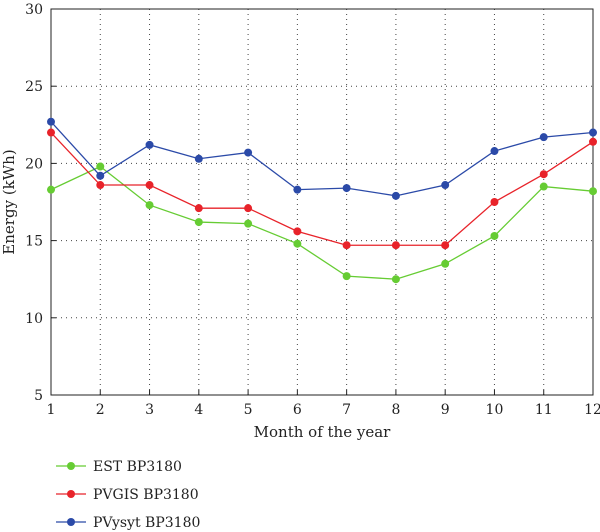 The image size is (600, 532). Describe the element at coordinates (34, 319) in the screenshot. I see `y-tick-label: 10` at that location.